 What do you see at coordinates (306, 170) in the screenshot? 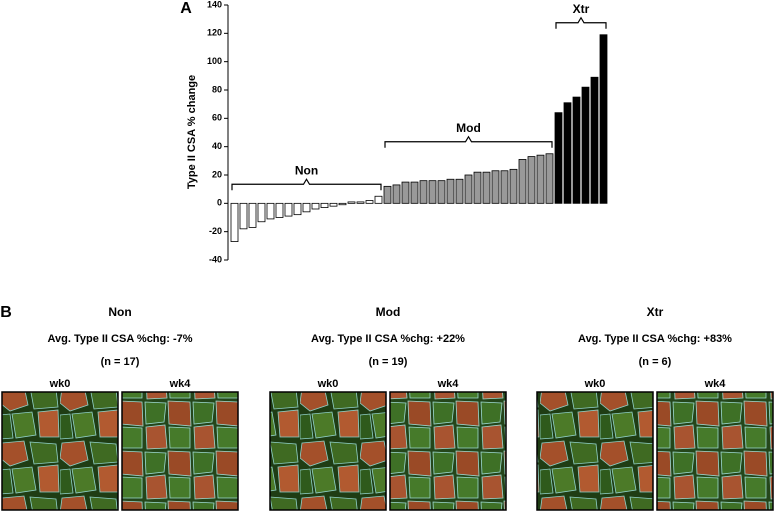
I see `group-label: Non` at bounding box center [306, 170].